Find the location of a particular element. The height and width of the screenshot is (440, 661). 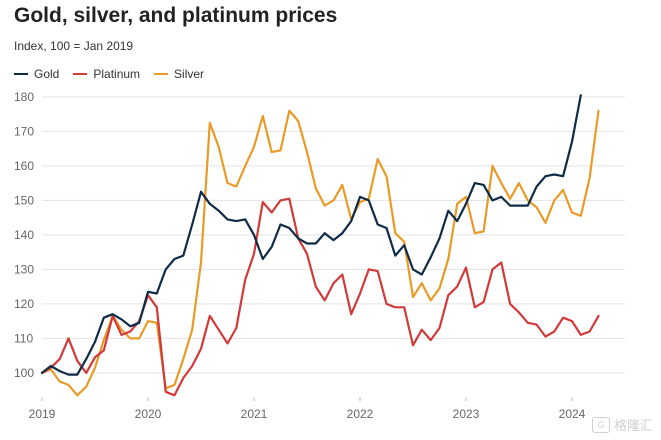

x-tick-label-2024: 2024 is located at coordinates (572, 414).